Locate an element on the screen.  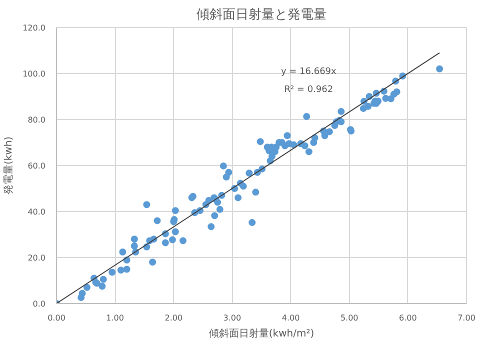
y-tick-label: 80.0 is located at coordinates (37, 120).